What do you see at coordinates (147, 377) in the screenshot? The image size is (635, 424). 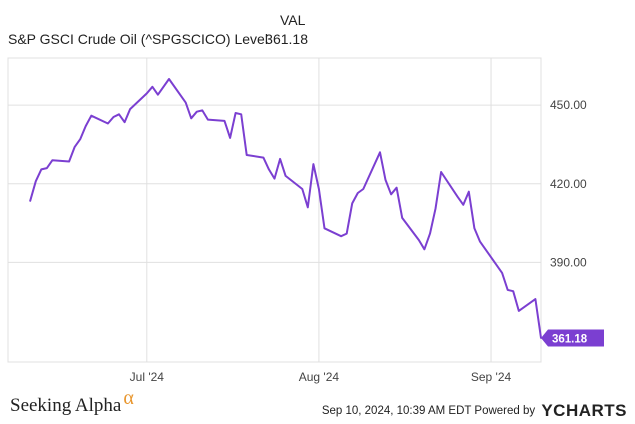 I see `x-tick-label: Jul '24` at bounding box center [147, 377].